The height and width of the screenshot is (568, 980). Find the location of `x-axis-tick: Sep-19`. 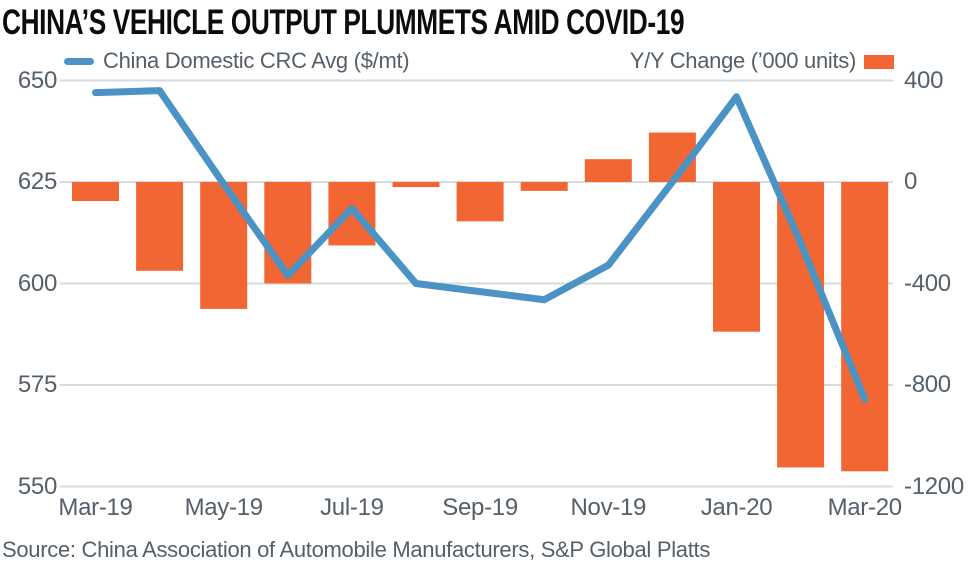

x-axis-tick: Sep-19 is located at coordinates (480, 507).